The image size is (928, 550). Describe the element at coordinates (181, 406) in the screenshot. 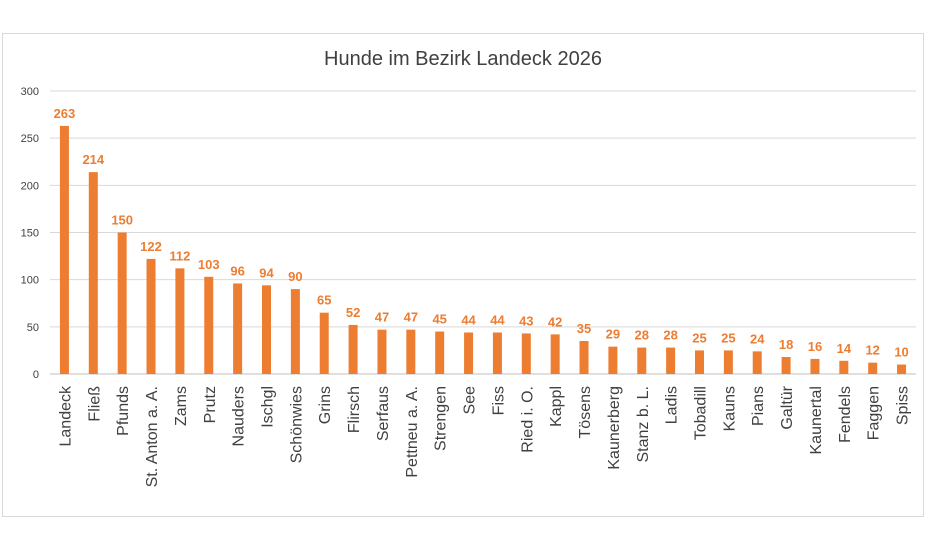

I see `x-tick-label: Zams` at that location.